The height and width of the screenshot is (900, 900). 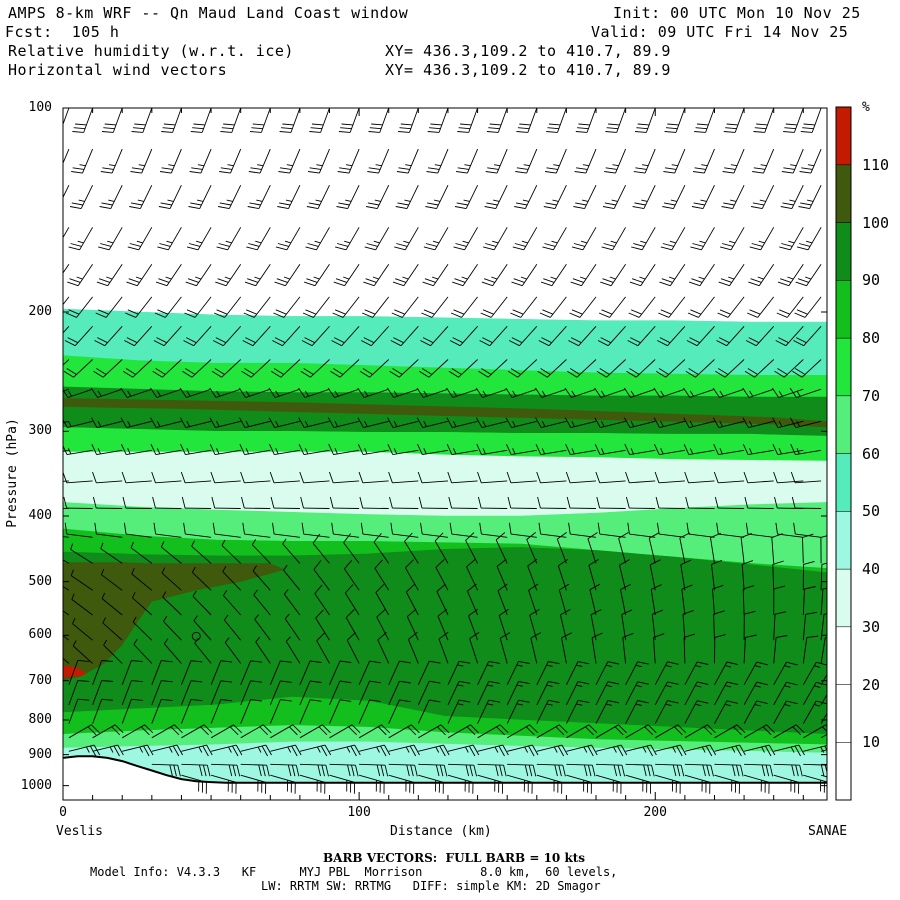 What do you see at coordinates (828, 831) in the screenshot?
I see `endpoint-right: SANAE` at bounding box center [828, 831].